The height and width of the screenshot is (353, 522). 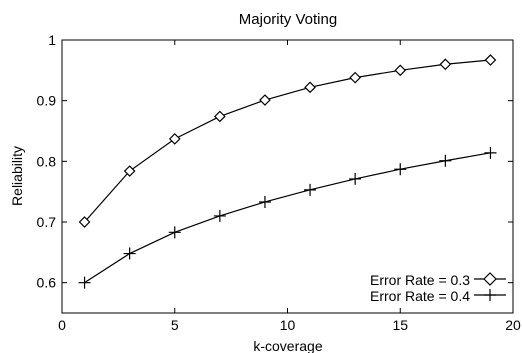 I want to click on legend: Error Rate = 0.3 Error Rate = 0.4, so click(x=438, y=288).